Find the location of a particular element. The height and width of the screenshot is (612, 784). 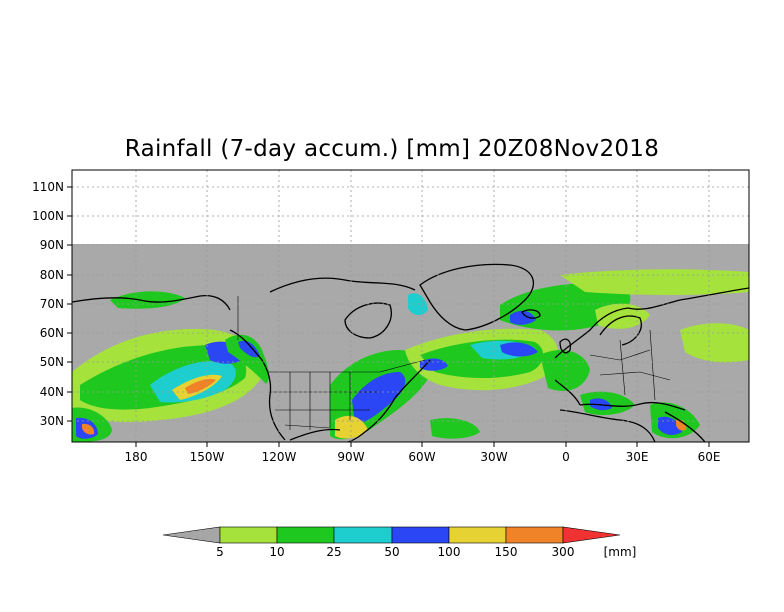

precip-middle-east-red is located at coordinates (681, 425).